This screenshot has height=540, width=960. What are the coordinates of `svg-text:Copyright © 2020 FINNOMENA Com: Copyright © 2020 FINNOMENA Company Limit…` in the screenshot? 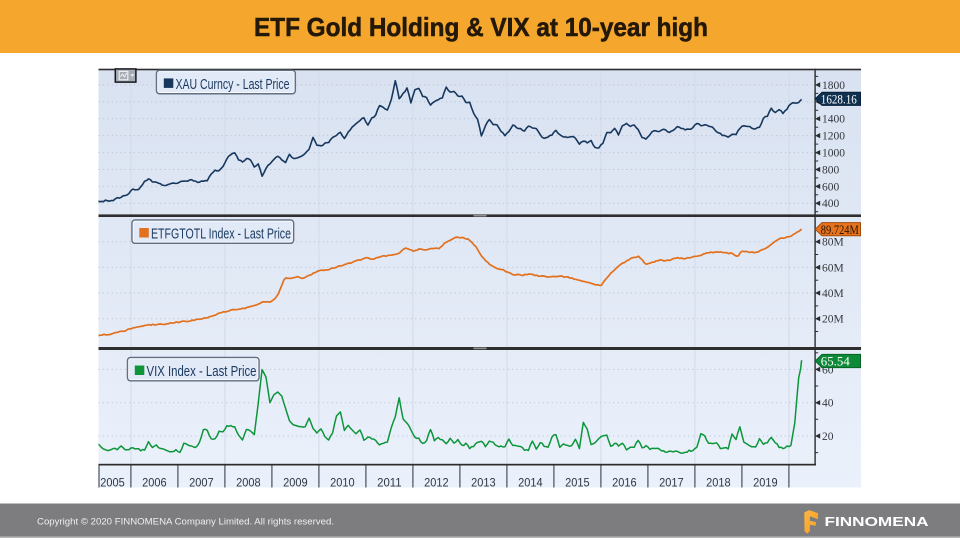 It's located at (185, 521).